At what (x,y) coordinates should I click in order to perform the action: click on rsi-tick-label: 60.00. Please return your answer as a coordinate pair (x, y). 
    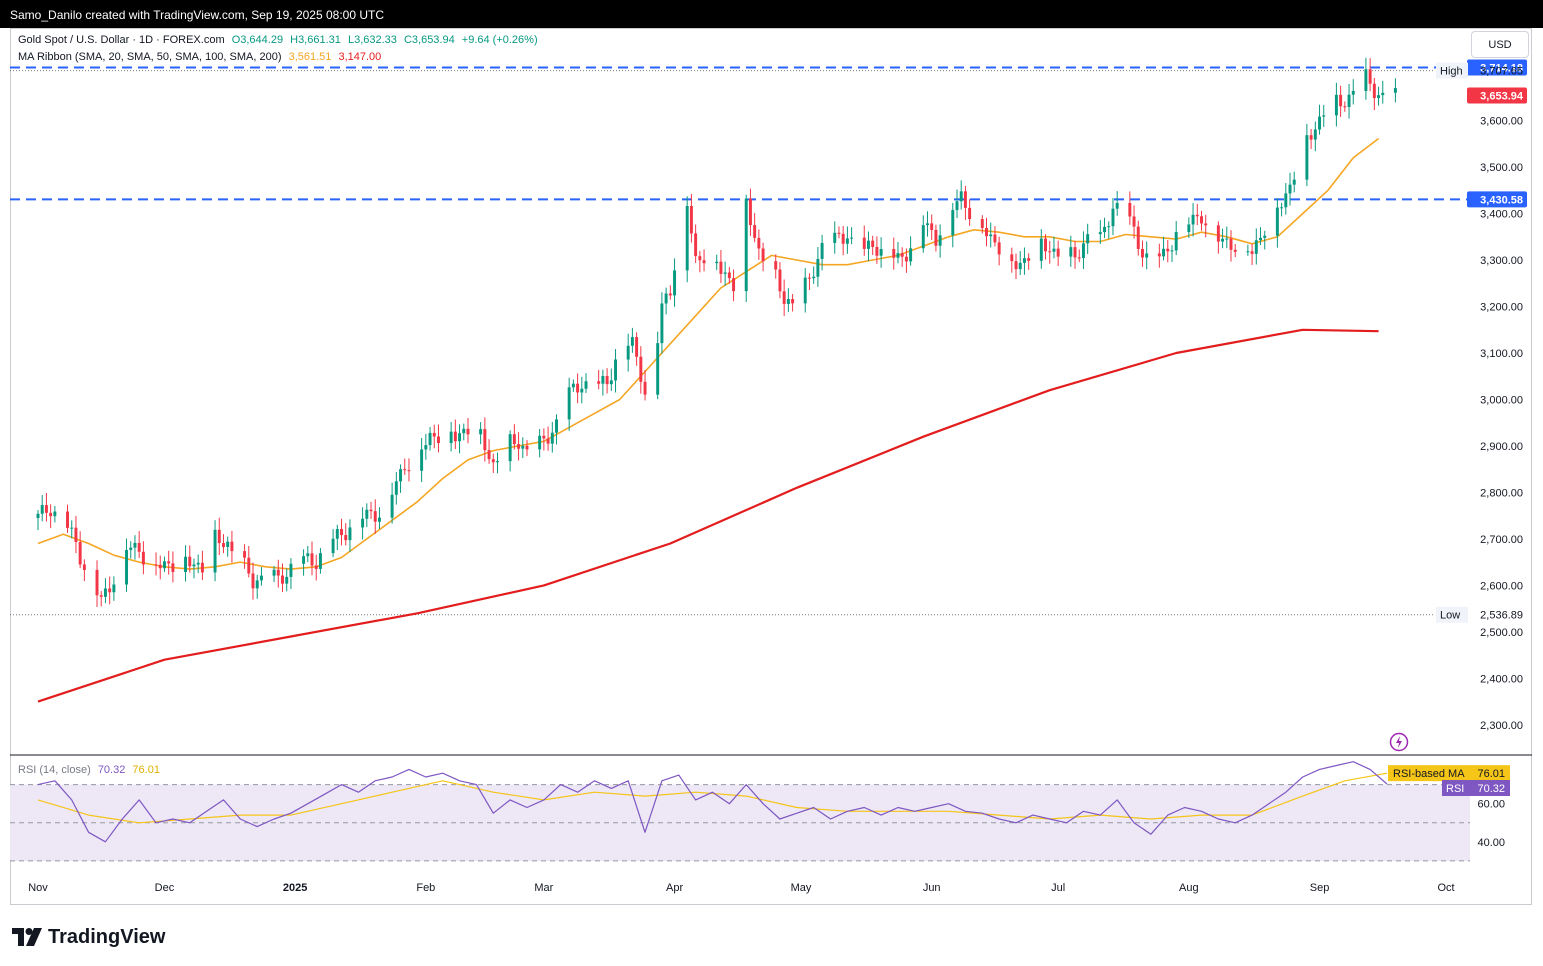
    Looking at the image, I should click on (1491, 805).